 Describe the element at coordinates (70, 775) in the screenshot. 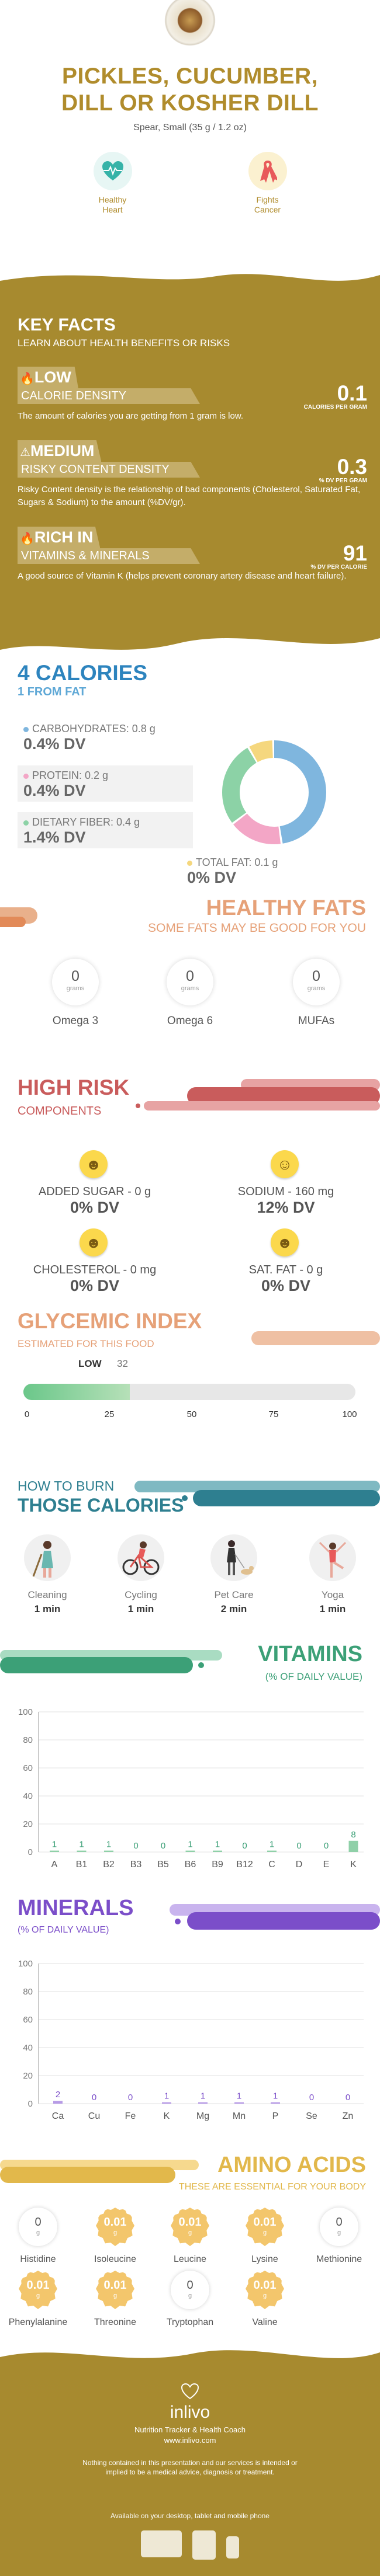

I see `nutrient-label: PROTEIN: 0.2 g` at that location.